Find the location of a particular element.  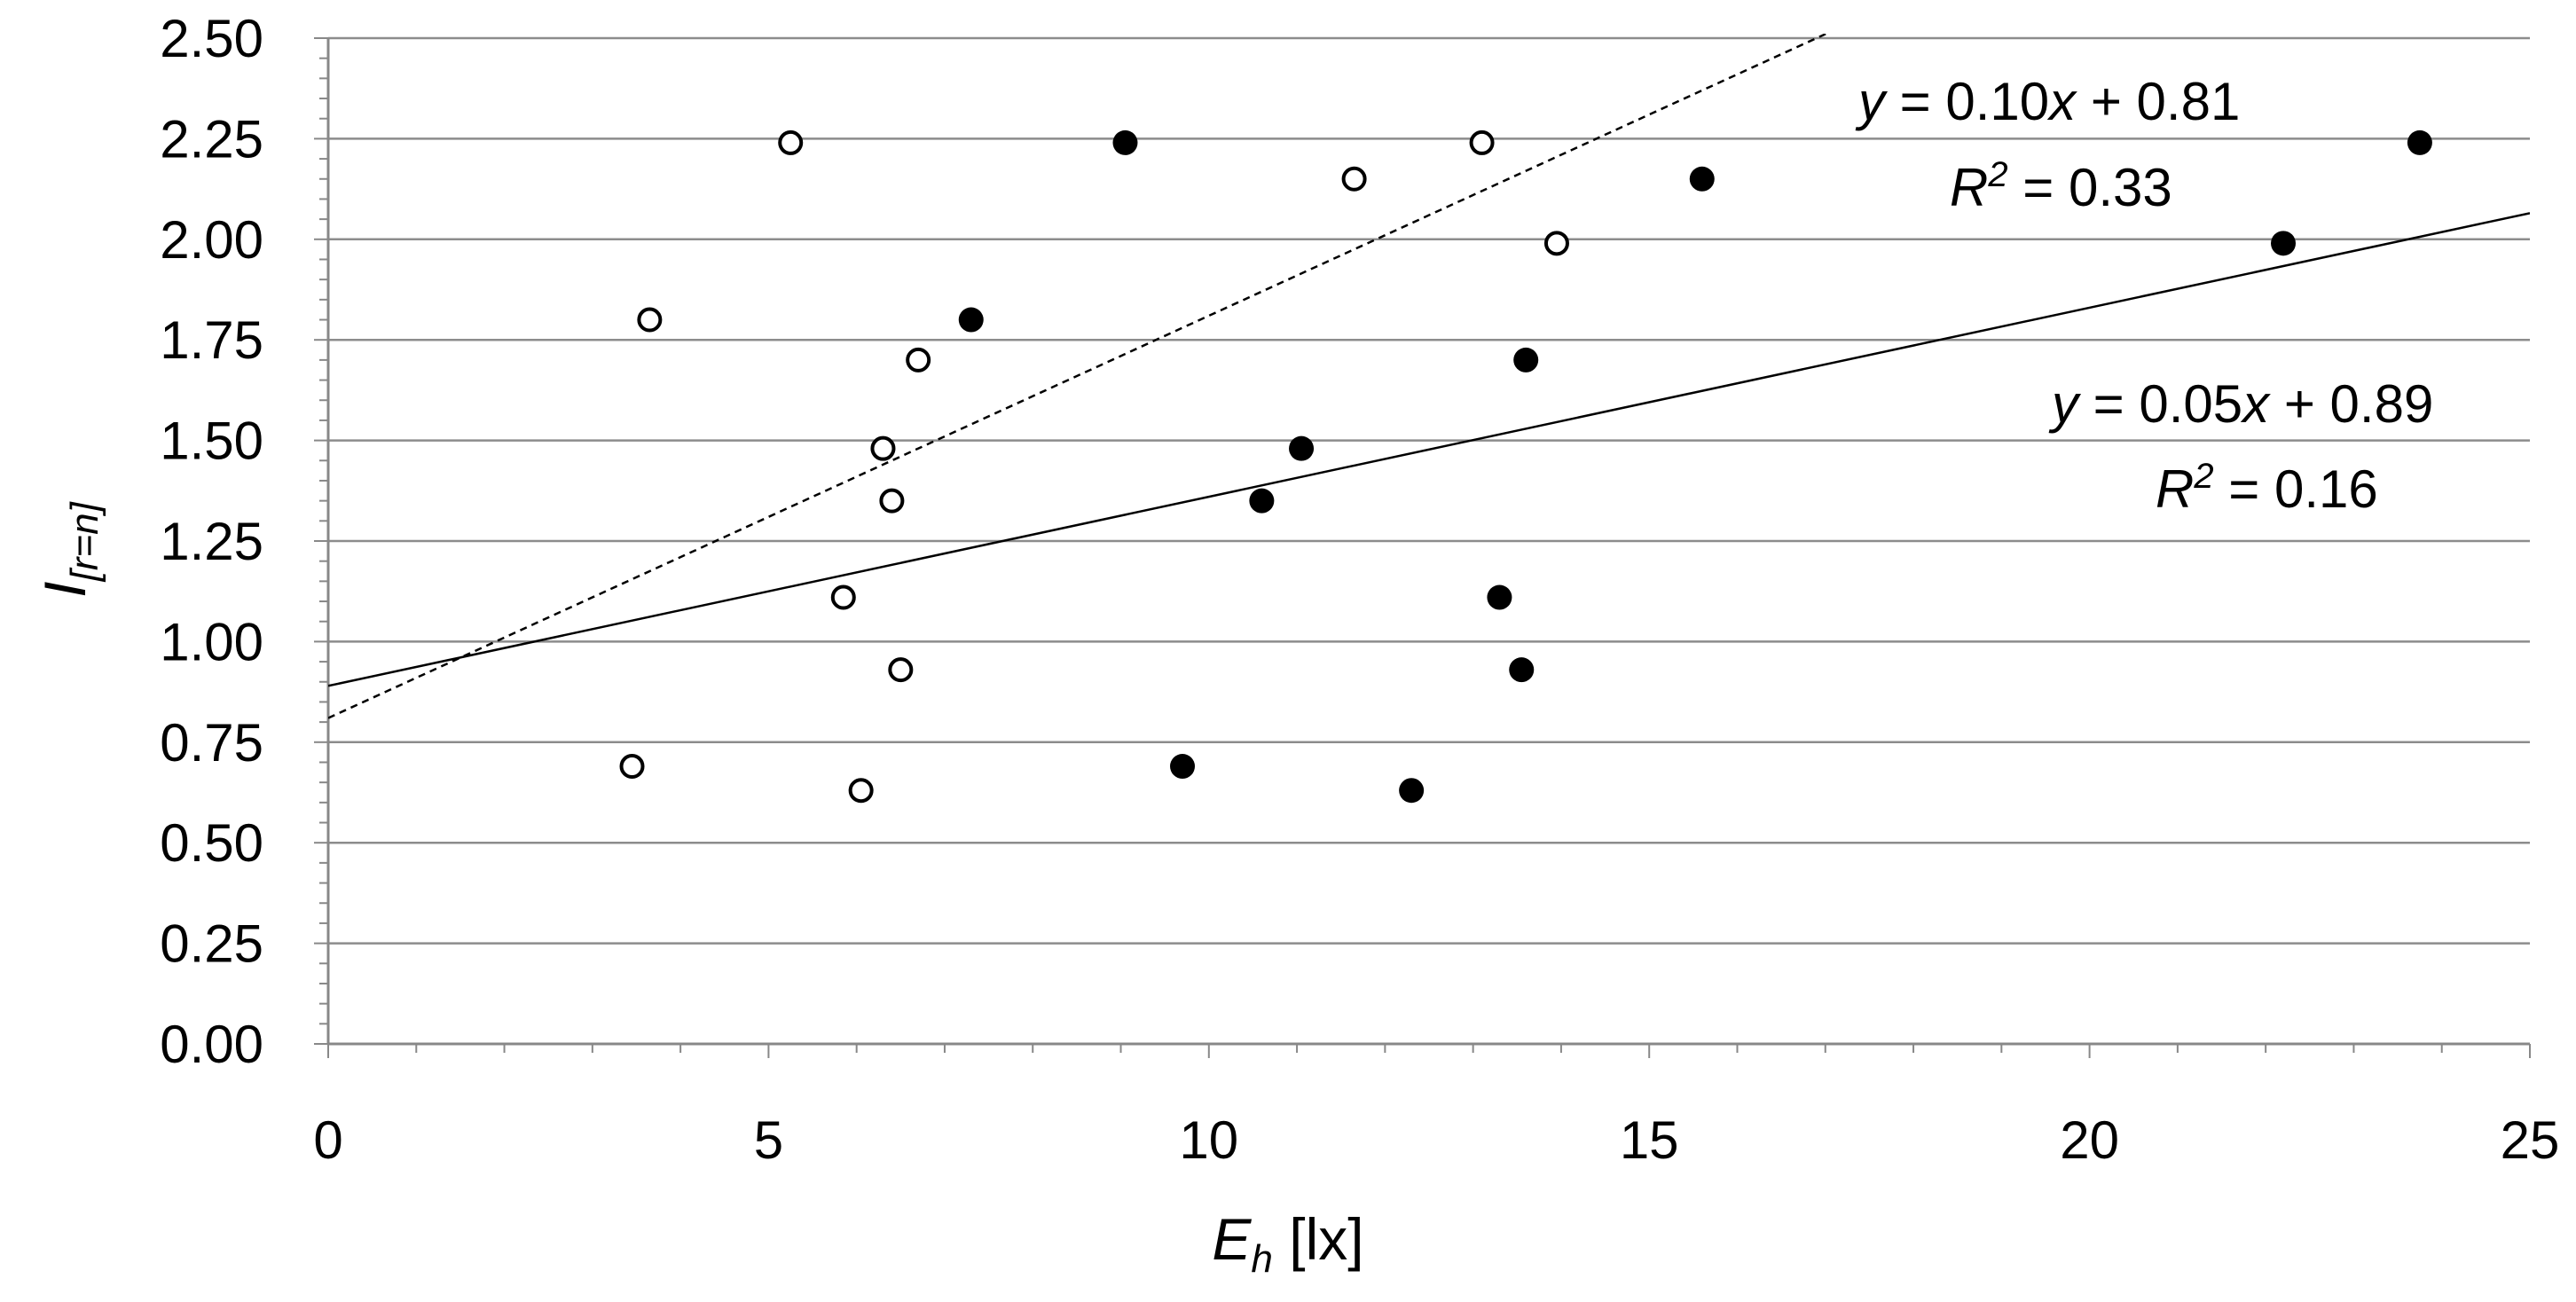

y-axis-title: I[r=n] is located at coordinates (69, 548).